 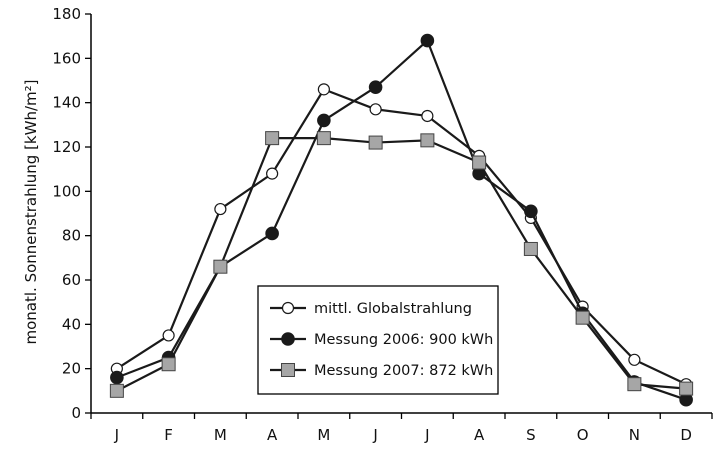 I want to click on y-tick-label: 0, so click(x=76, y=413).